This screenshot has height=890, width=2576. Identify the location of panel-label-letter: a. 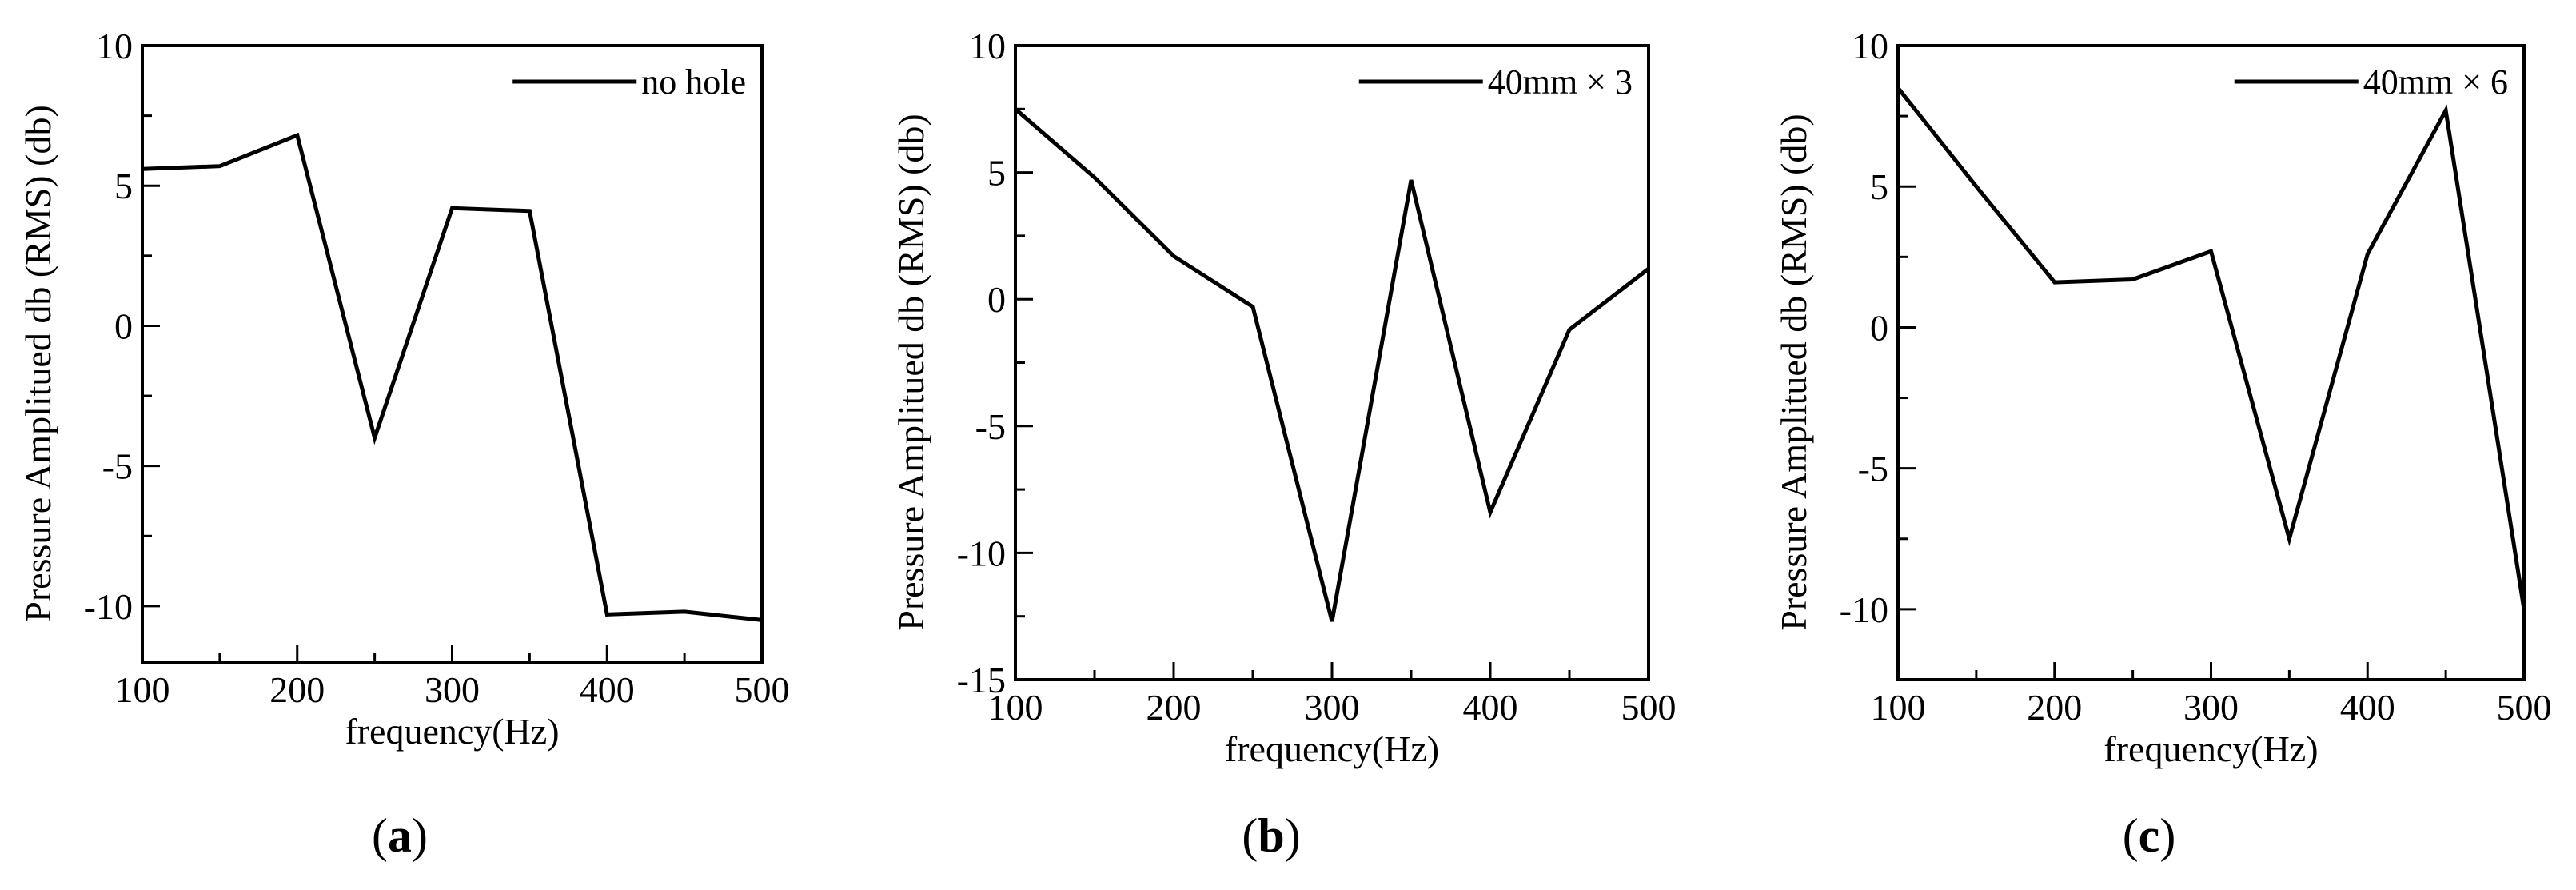
(400, 835).